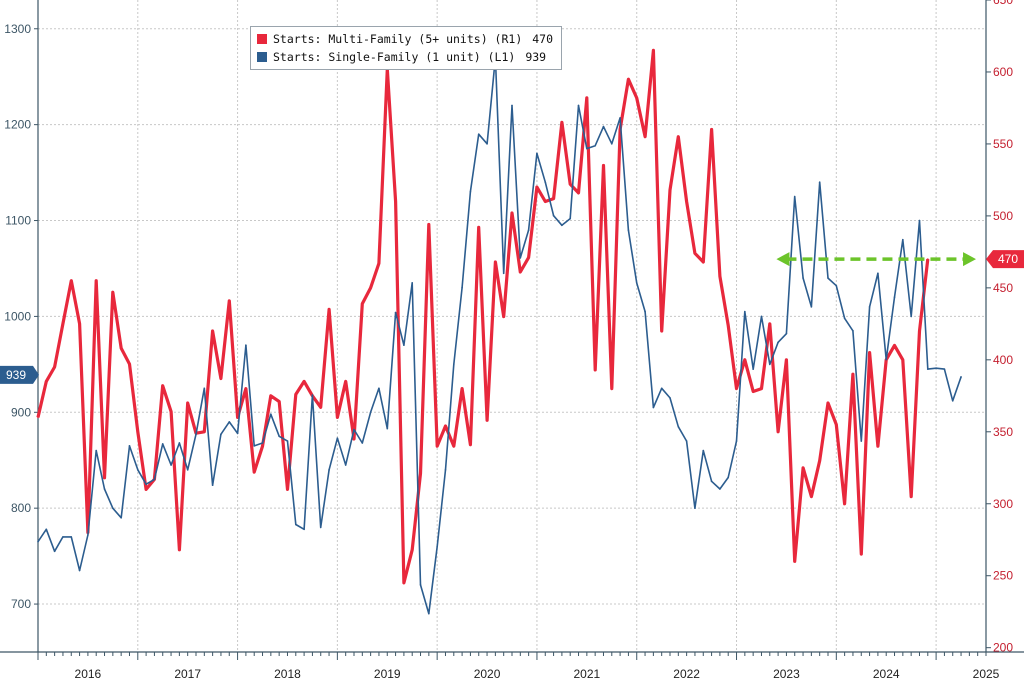  I want to click on legend-value-multi-family: 470, so click(543, 39).